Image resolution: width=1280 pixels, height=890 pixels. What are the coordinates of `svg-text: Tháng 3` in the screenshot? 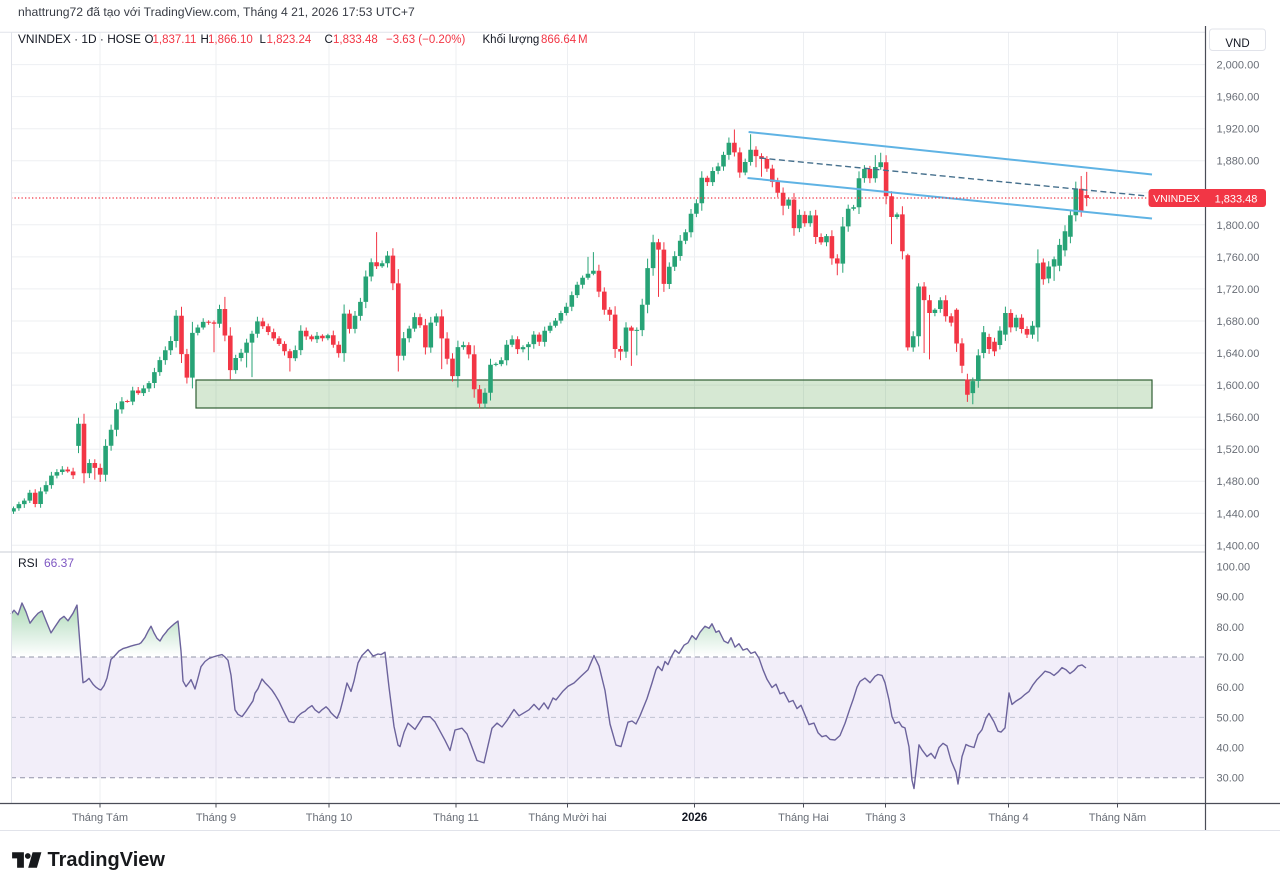 It's located at (885, 818).